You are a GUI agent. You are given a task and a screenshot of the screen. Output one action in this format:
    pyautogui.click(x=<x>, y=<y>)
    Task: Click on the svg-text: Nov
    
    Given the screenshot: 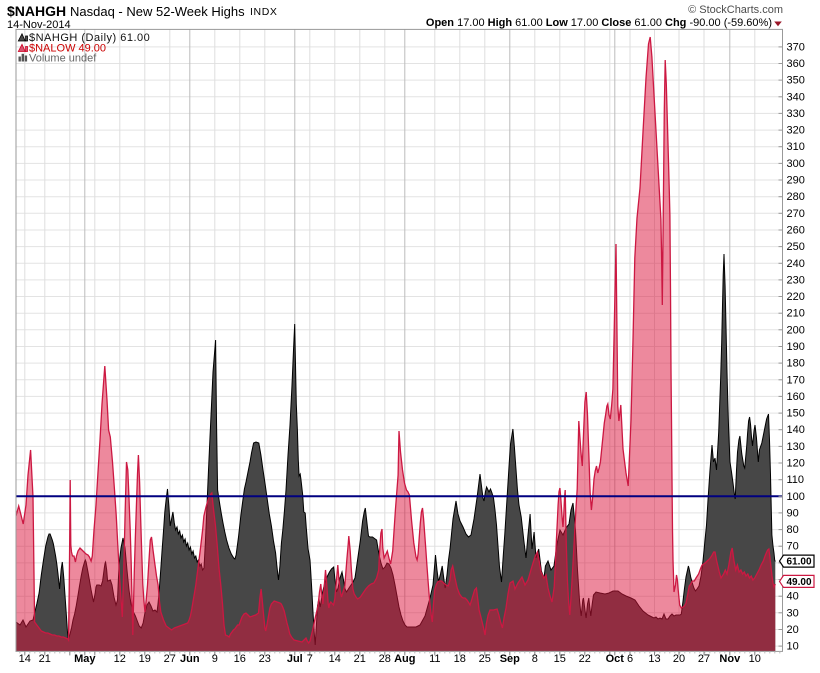 What is the action you would take?
    pyautogui.click(x=730, y=659)
    